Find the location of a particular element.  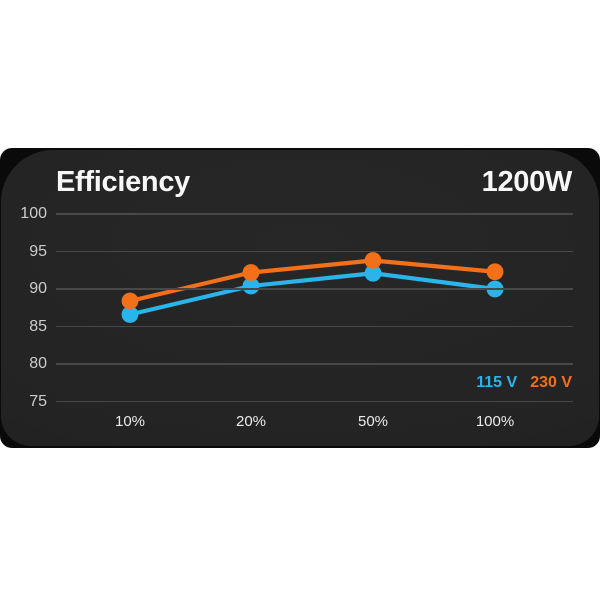

x-tick-label-50pct: 50% is located at coordinates (373, 421).